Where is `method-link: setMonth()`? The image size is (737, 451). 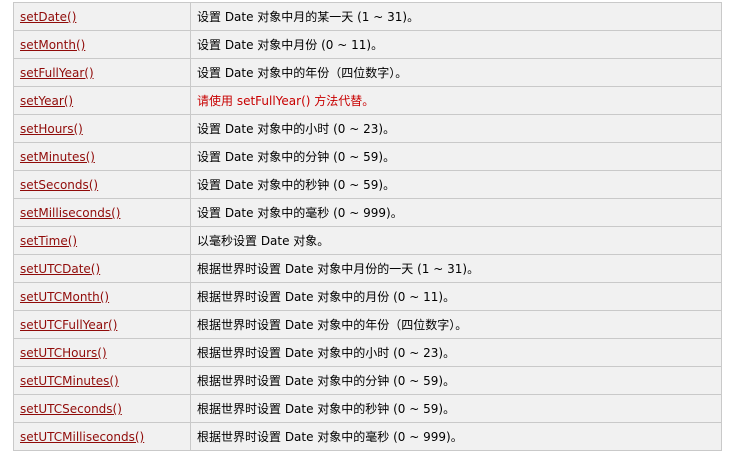 method-link: setMonth() is located at coordinates (53, 44).